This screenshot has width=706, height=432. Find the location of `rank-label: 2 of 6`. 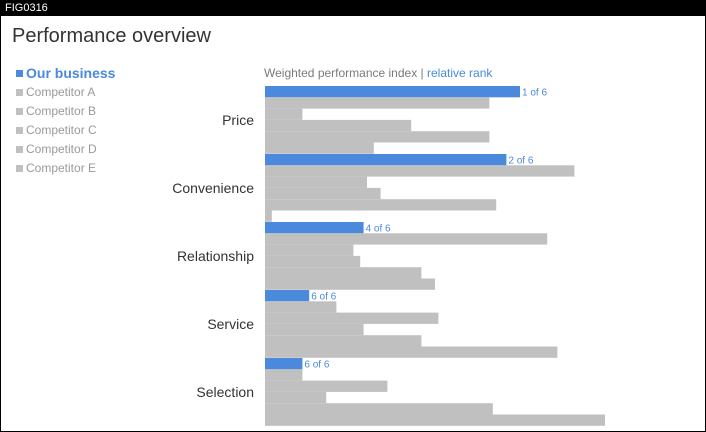

rank-label: 2 of 6 is located at coordinates (520, 160).